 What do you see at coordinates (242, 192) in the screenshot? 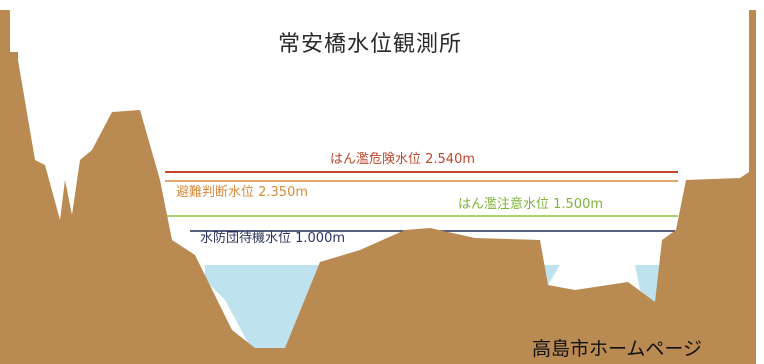
I see `evacuation-level-label: 避難判断水位 2.350m` at bounding box center [242, 192].